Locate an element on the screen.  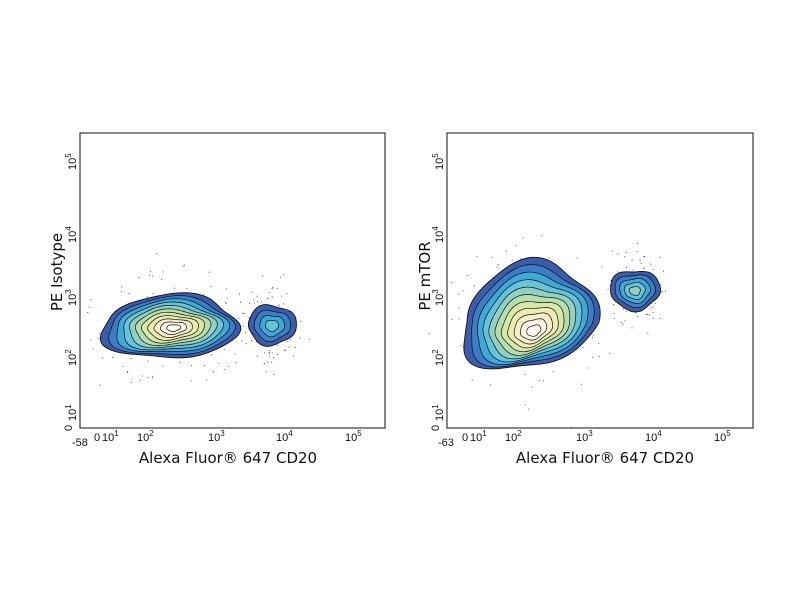
x-axis-ticks: -63 0 10¹ 10² 10³ 10⁴ 10⁵ is located at coordinates (584, 439).